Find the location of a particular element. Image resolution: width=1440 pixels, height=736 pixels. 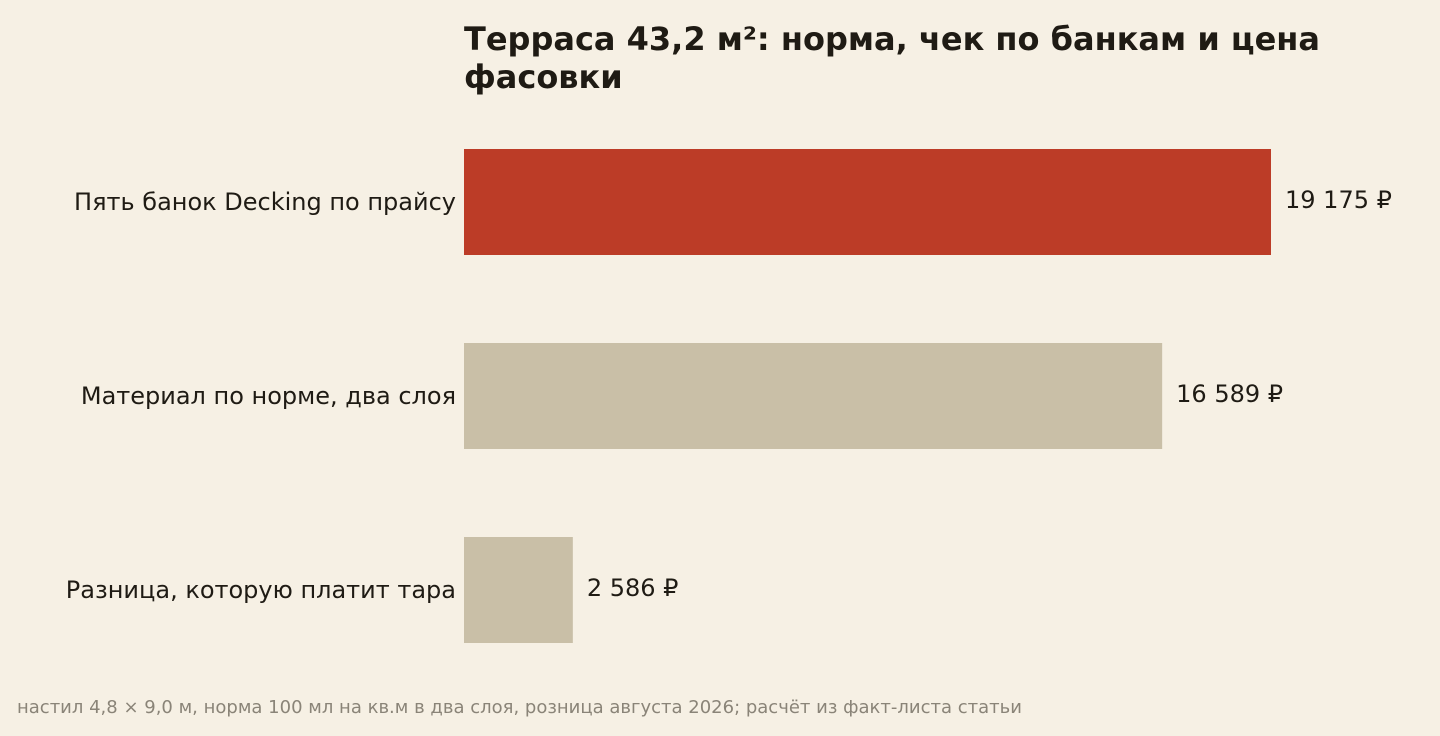

category-label-2: Материал по норме, два слоя is located at coordinates (268, 396).